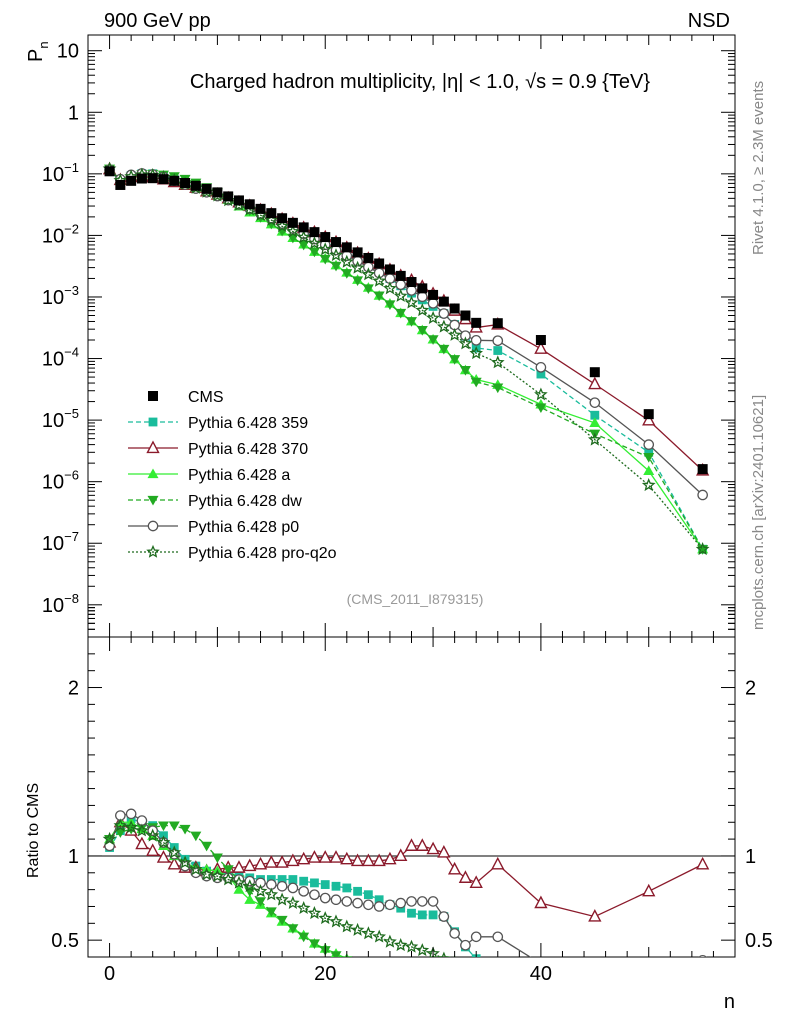 The width and height of the screenshot is (786, 1024). What do you see at coordinates (71, 290) in the screenshot?
I see `y-tick-exp: −3` at bounding box center [71, 290].